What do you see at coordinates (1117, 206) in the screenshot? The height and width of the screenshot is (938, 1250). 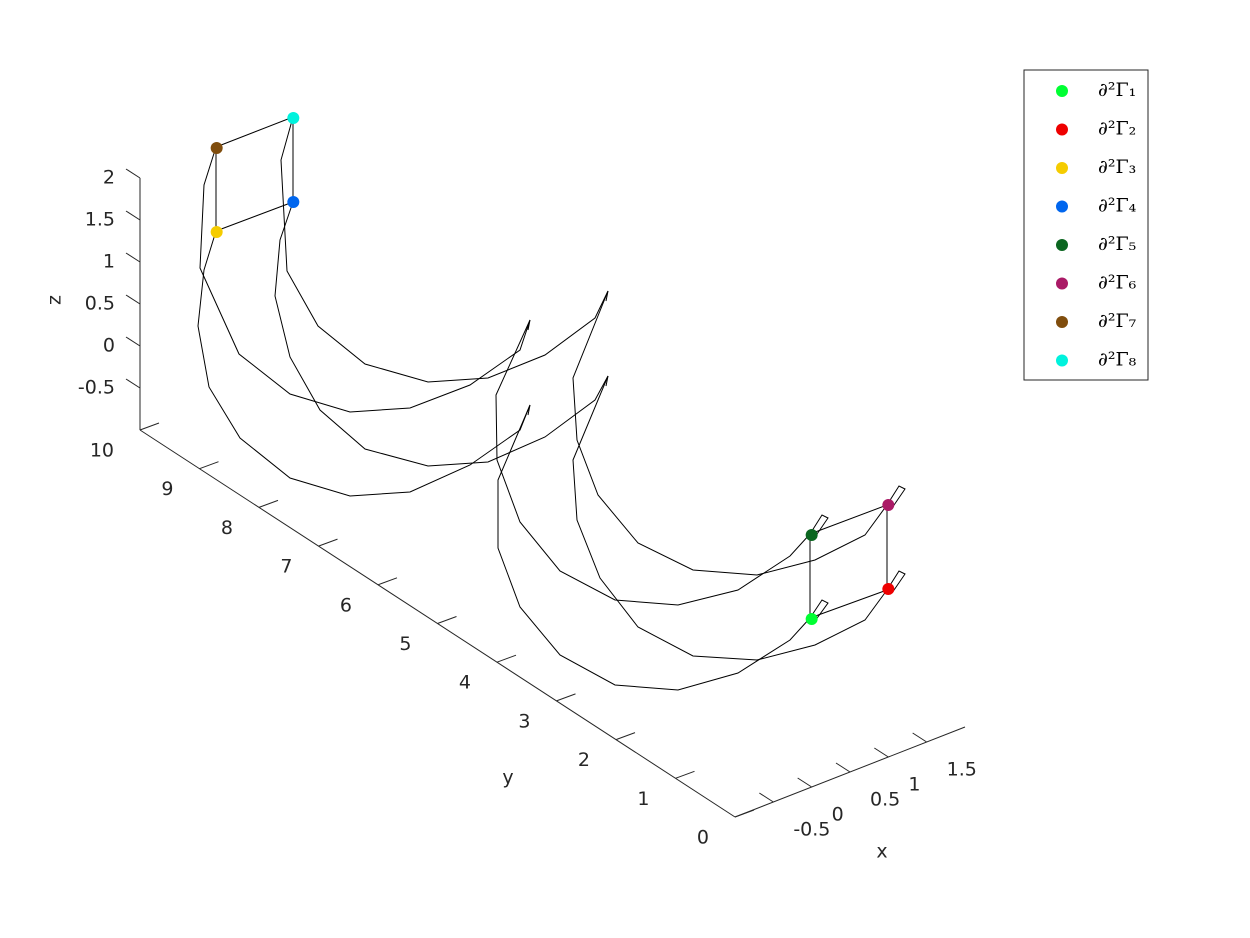 I see `legend-label: ∂²Γ₄` at bounding box center [1117, 206].